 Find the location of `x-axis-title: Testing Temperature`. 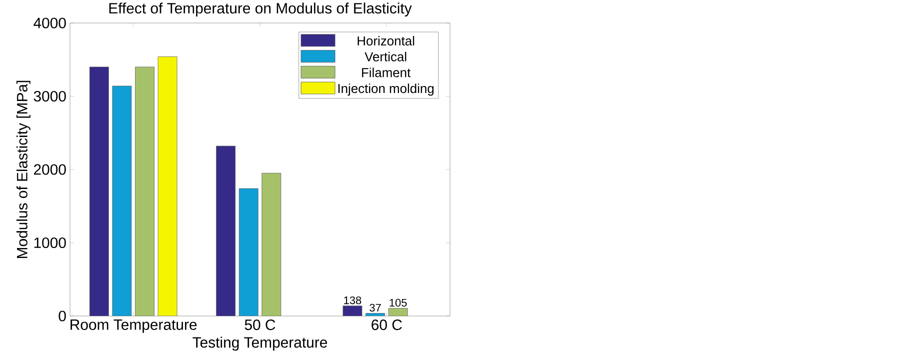

x-axis-title: Testing Temperature is located at coordinates (260, 343).